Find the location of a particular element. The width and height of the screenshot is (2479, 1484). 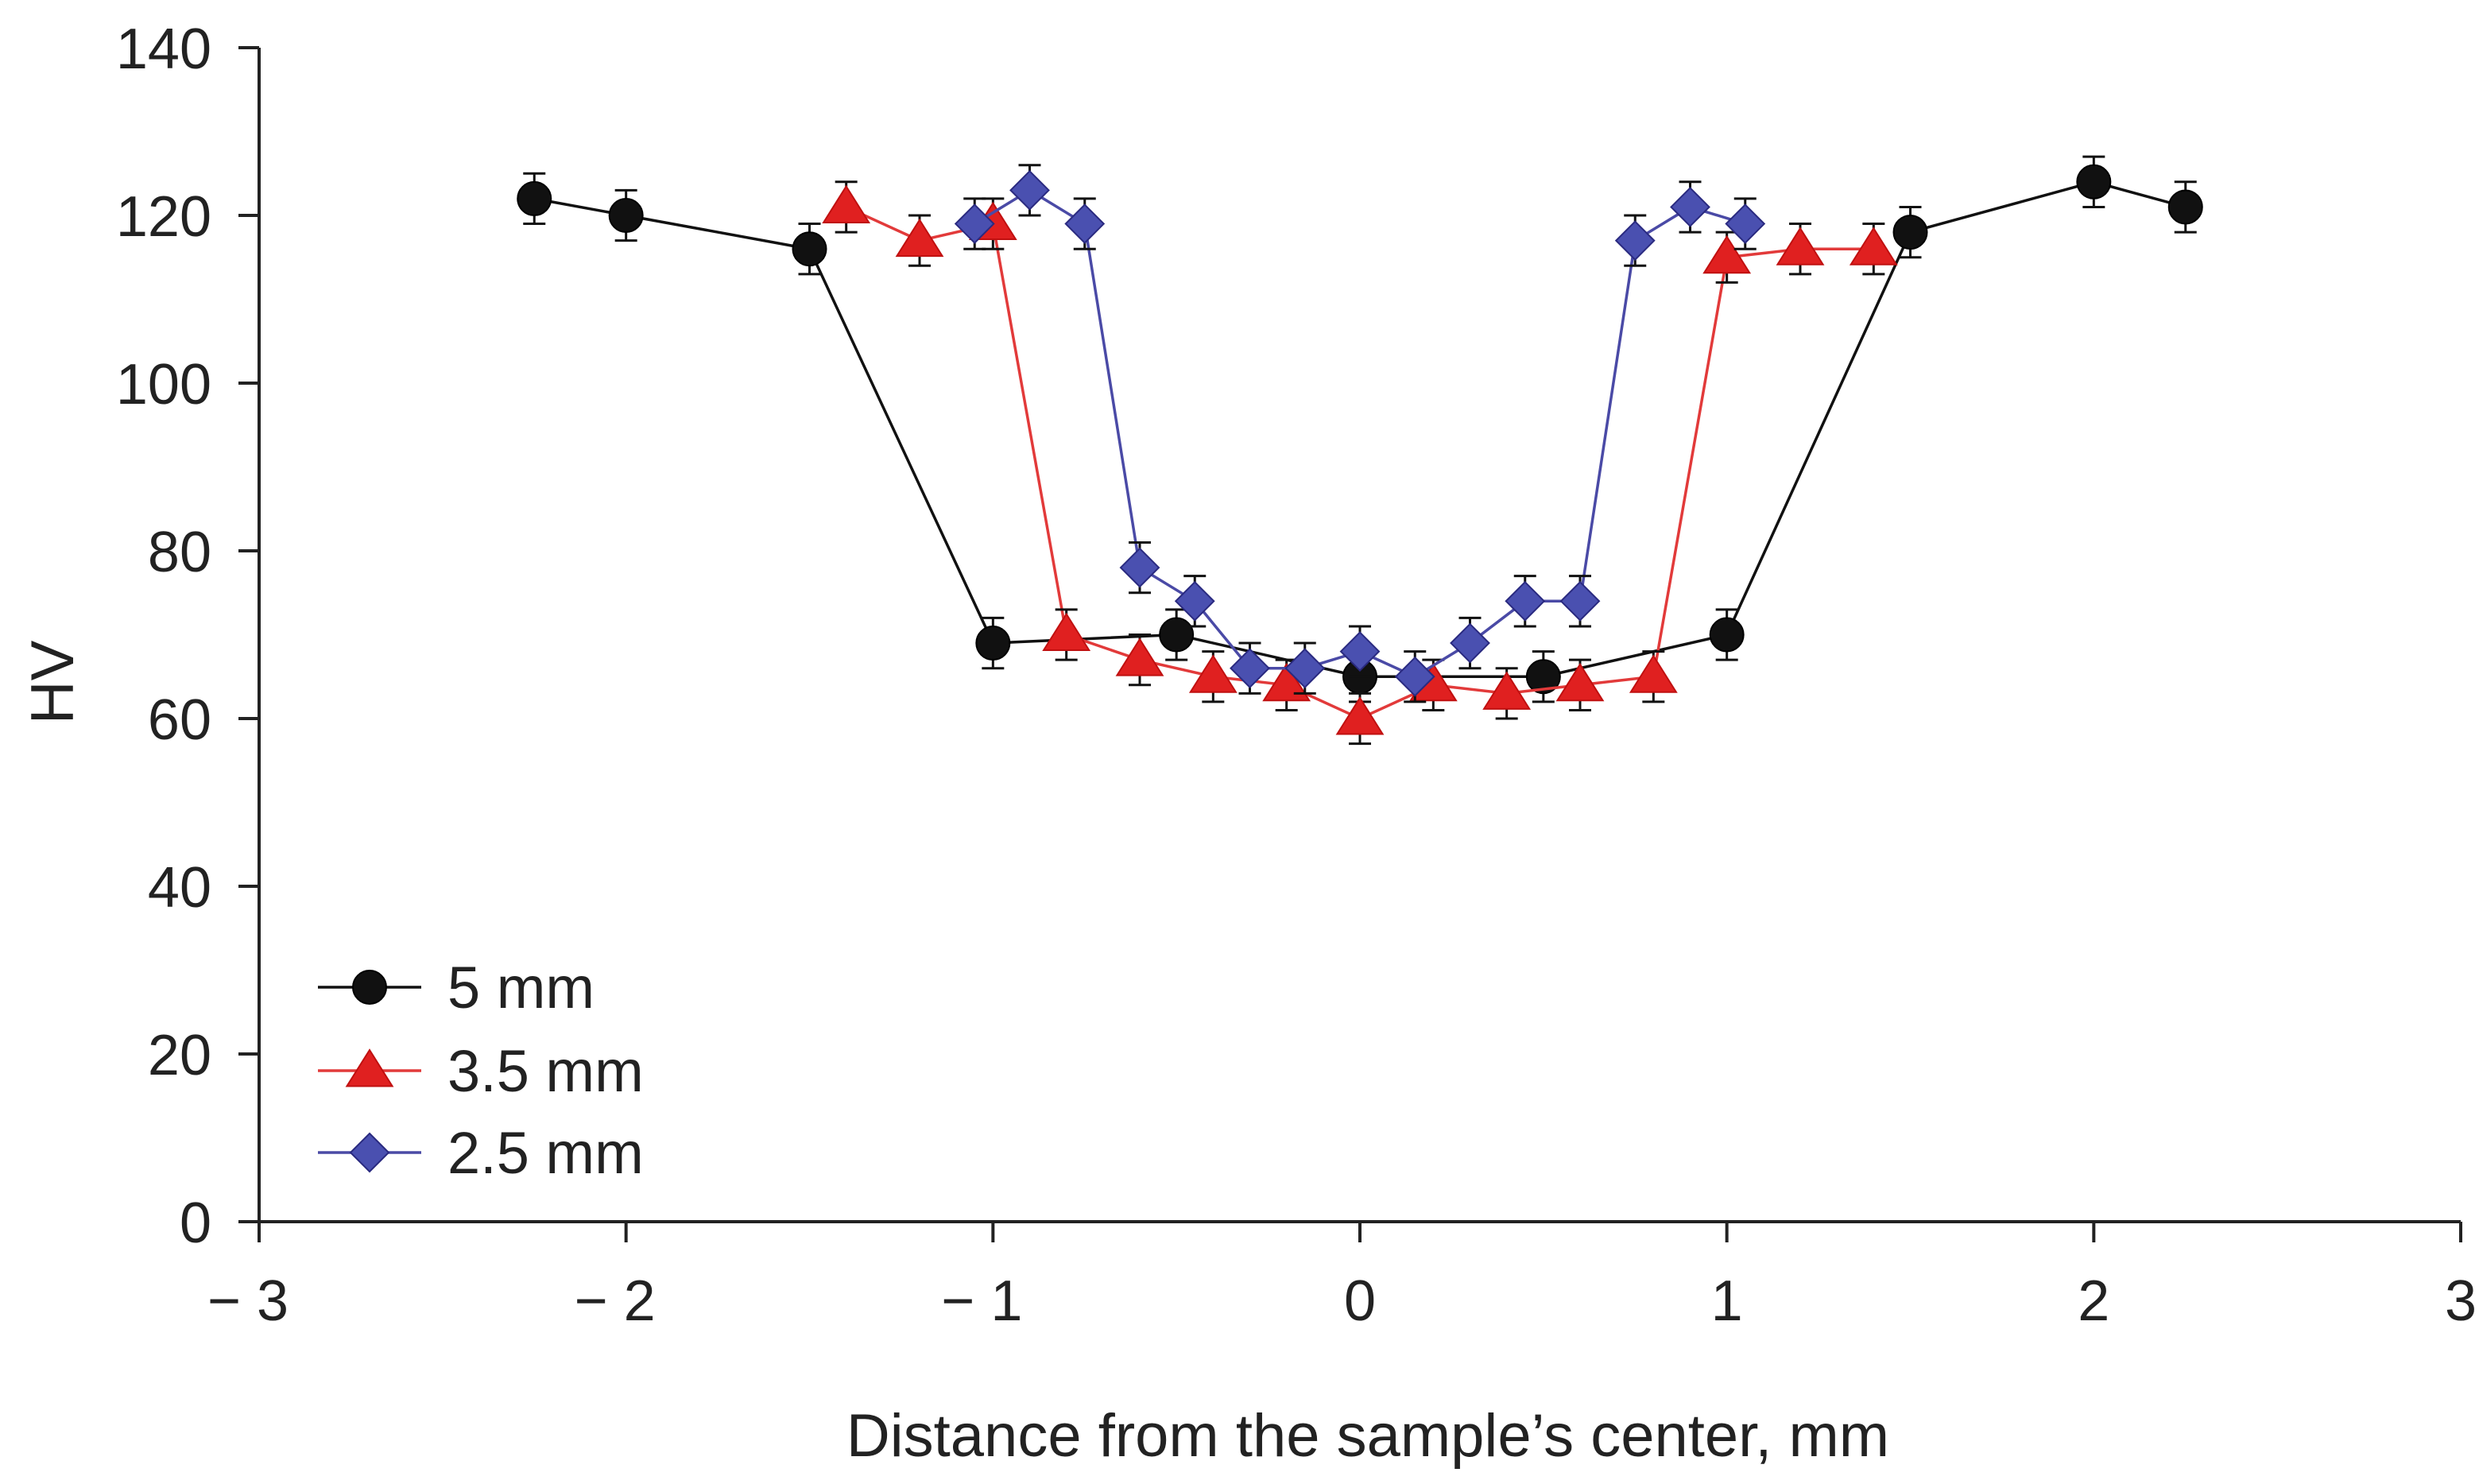

y-axis-title: HV is located at coordinates (53, 682).